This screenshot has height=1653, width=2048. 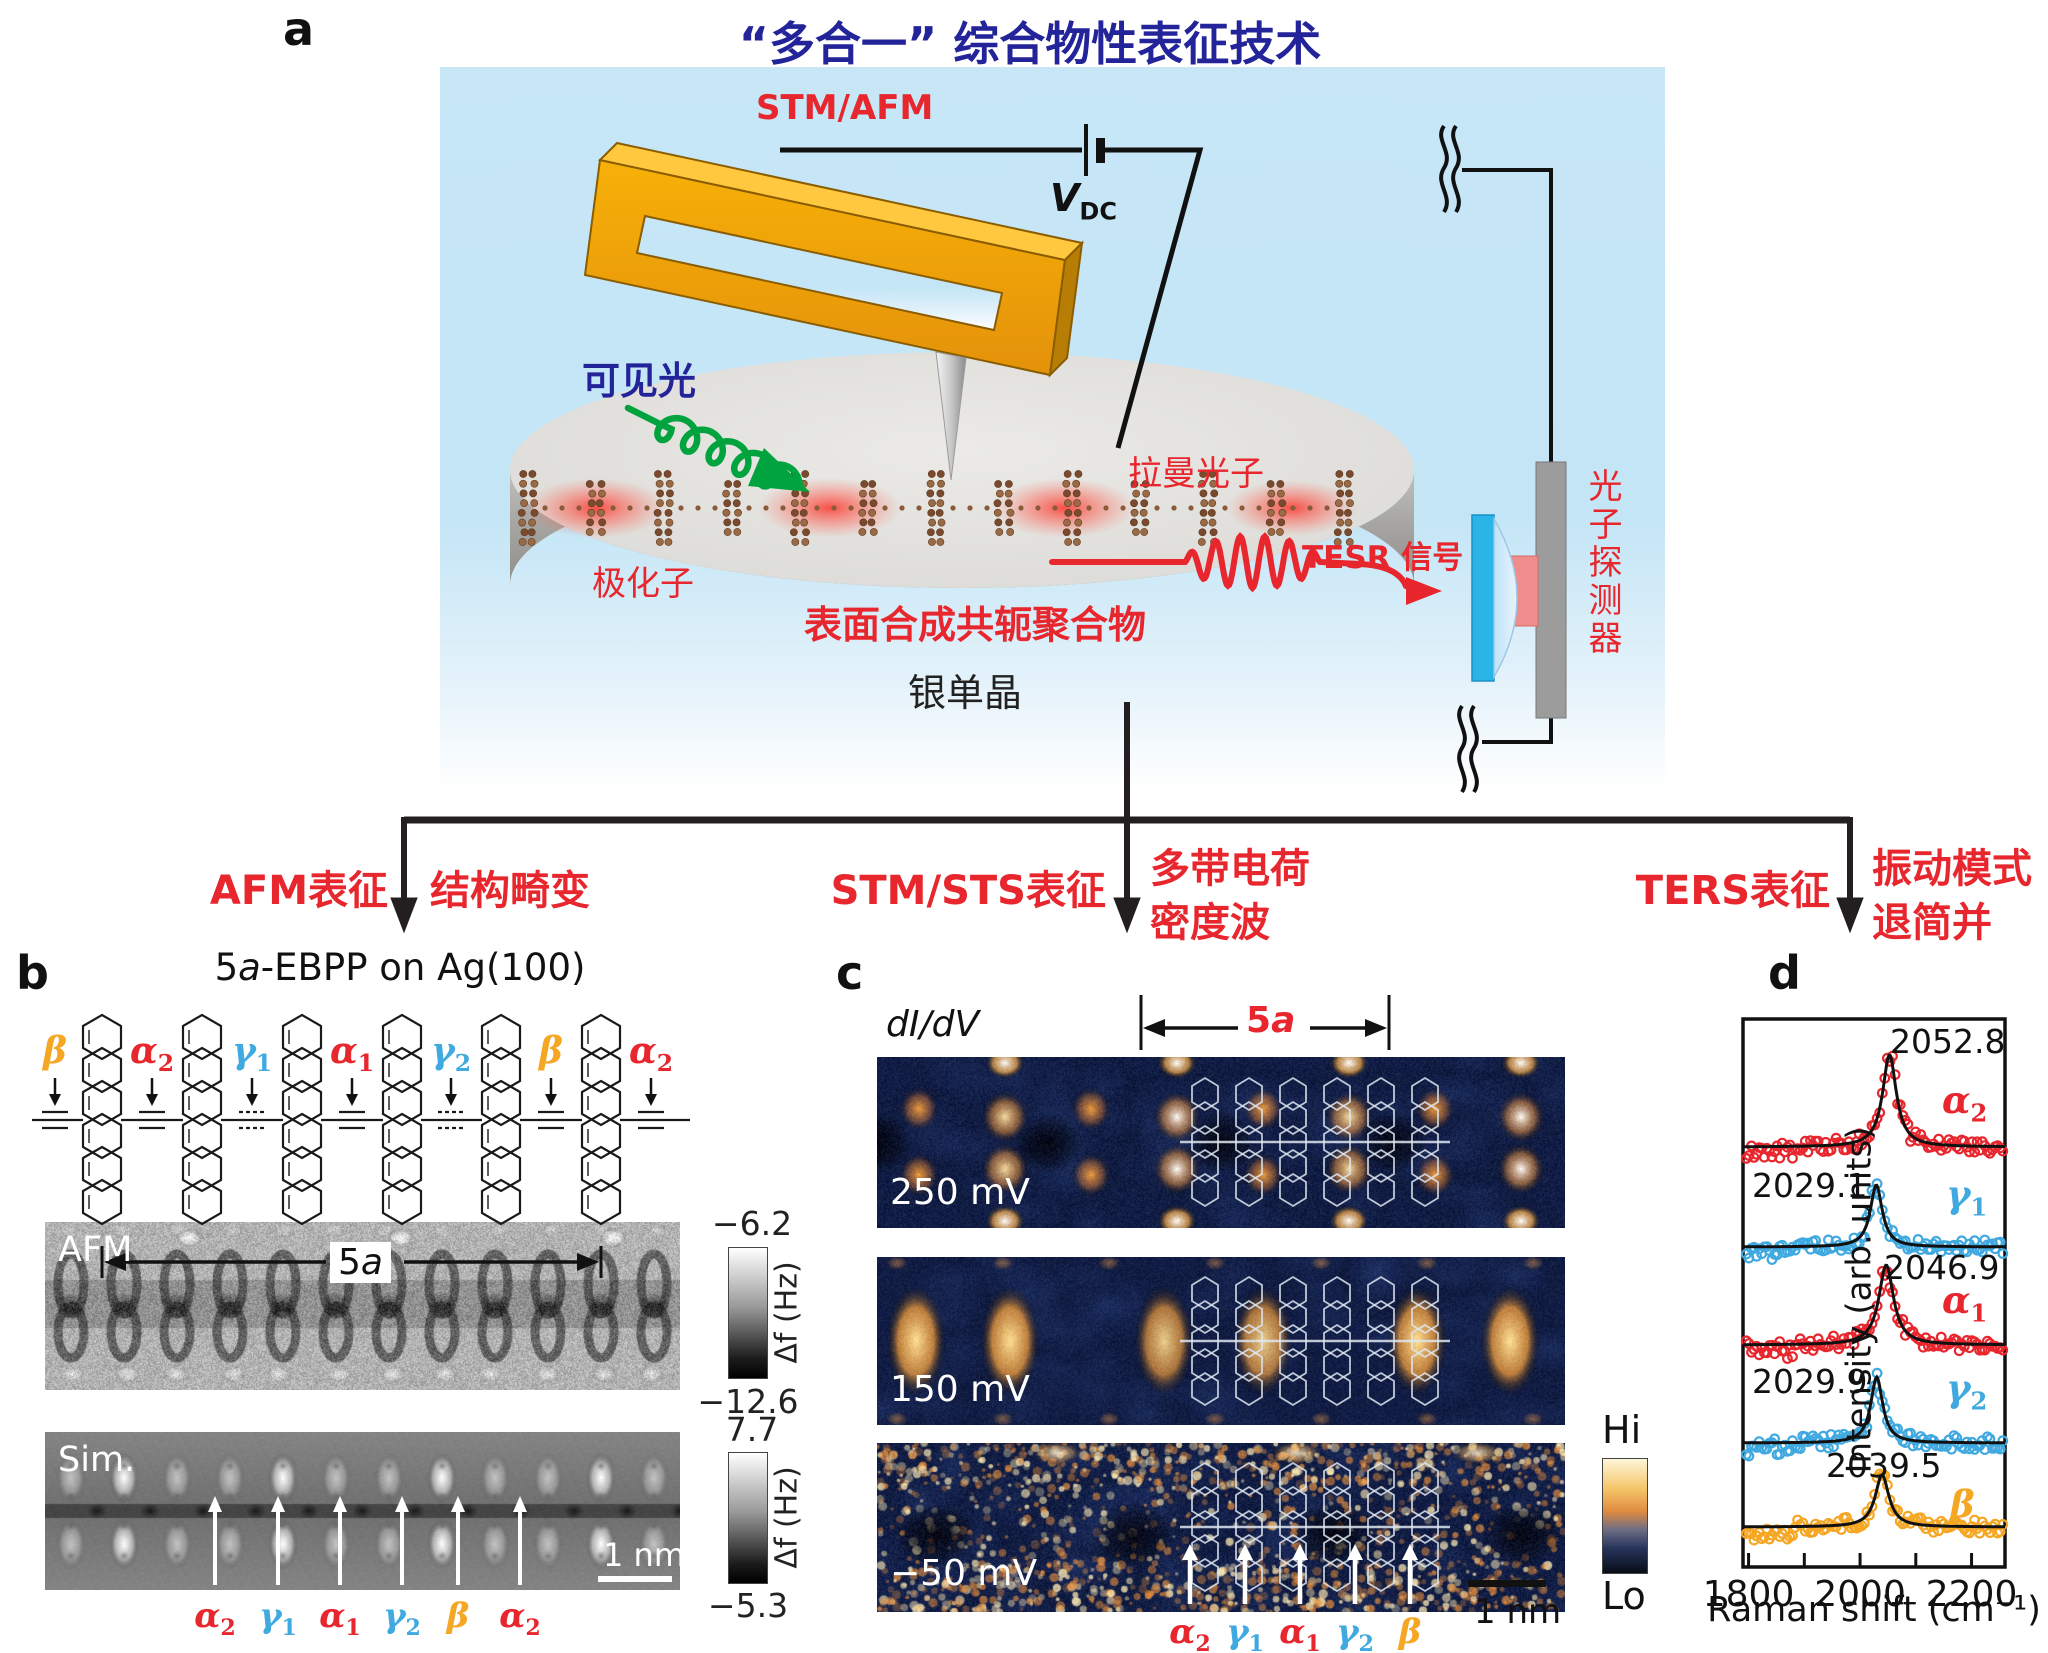 What do you see at coordinates (299, 29) in the screenshot?
I see `panel-a-label: a` at bounding box center [299, 29].